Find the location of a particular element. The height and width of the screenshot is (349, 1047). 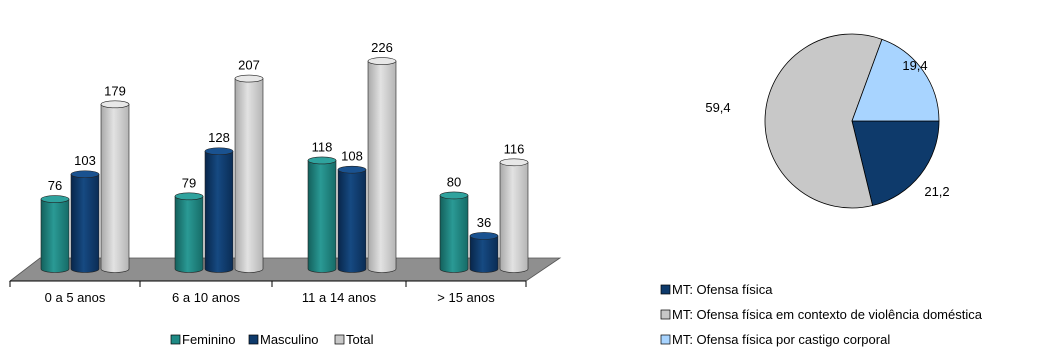

legend-swatch-total is located at coordinates (339, 339).